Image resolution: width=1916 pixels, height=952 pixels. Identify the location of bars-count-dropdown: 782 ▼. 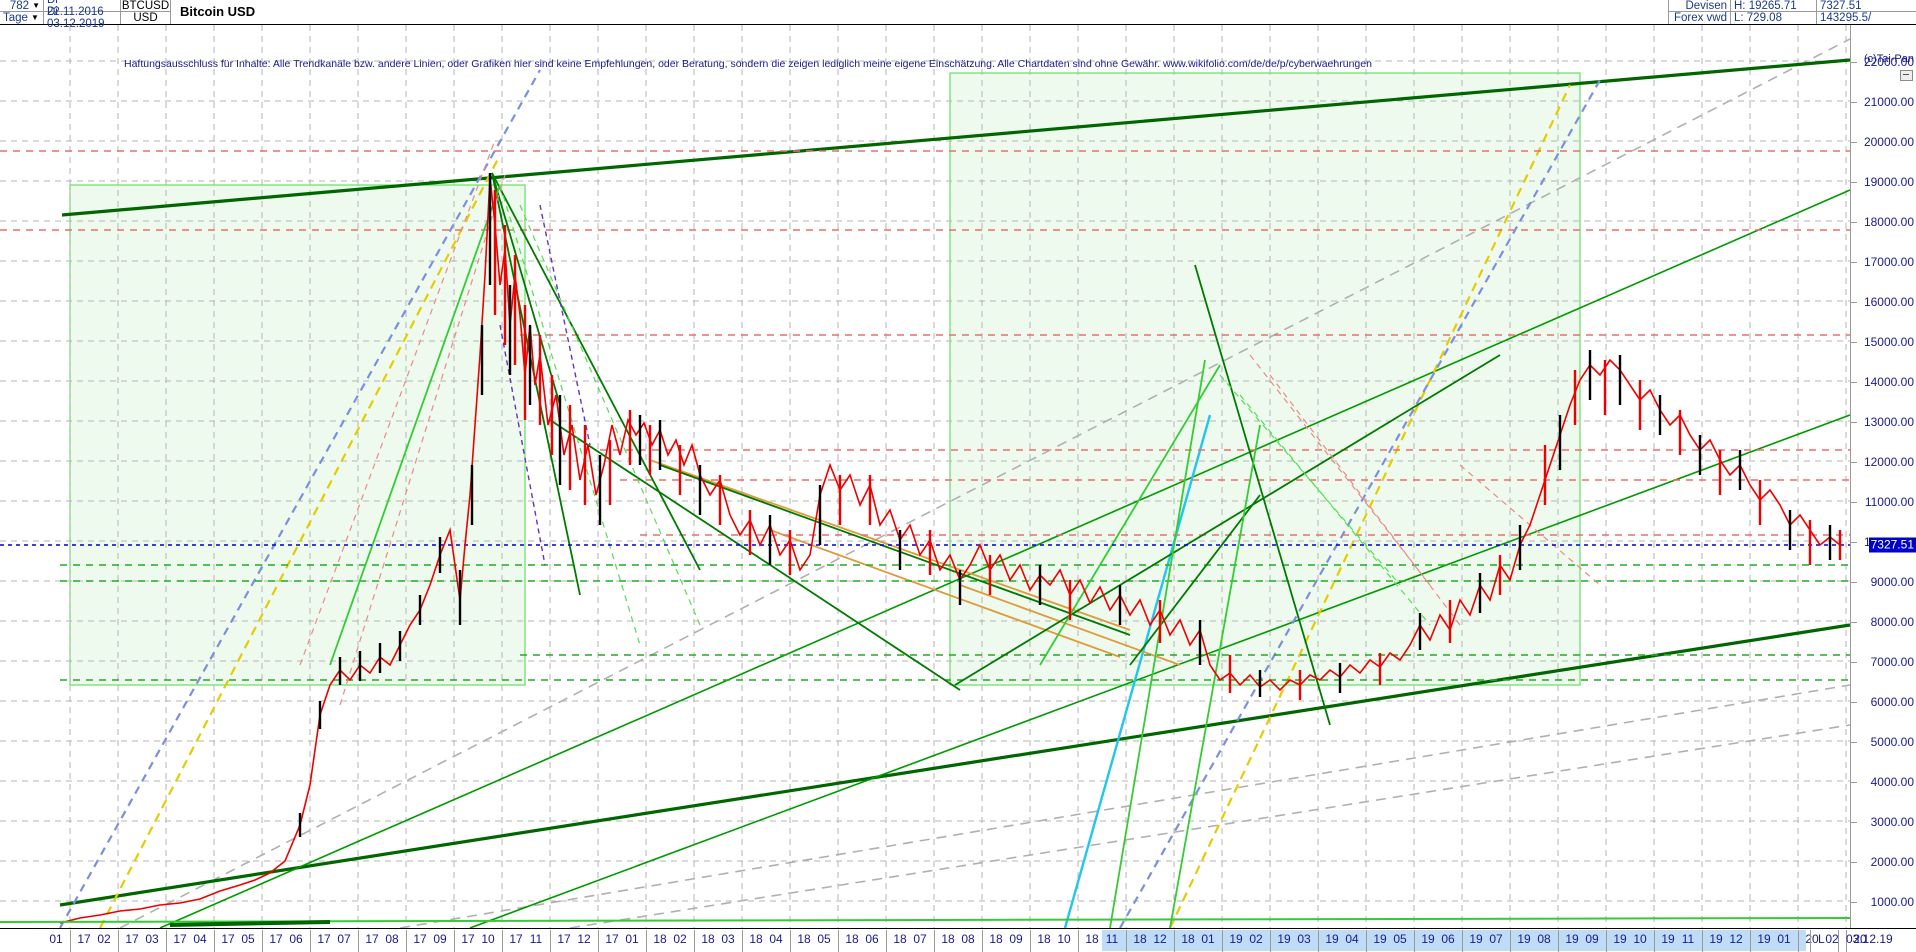
(22, 6).